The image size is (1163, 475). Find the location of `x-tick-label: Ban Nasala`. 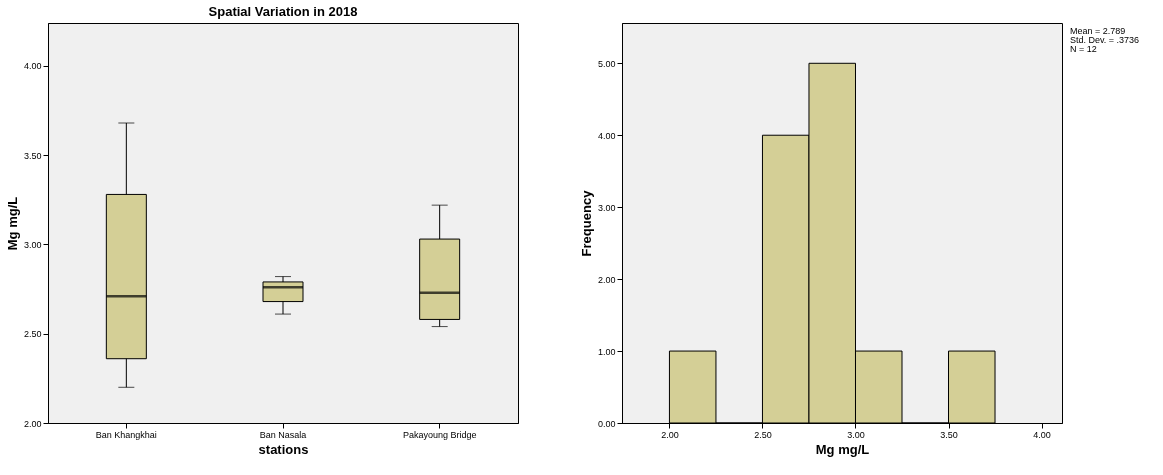

x-tick-label: Ban Nasala is located at coordinates (283, 434).